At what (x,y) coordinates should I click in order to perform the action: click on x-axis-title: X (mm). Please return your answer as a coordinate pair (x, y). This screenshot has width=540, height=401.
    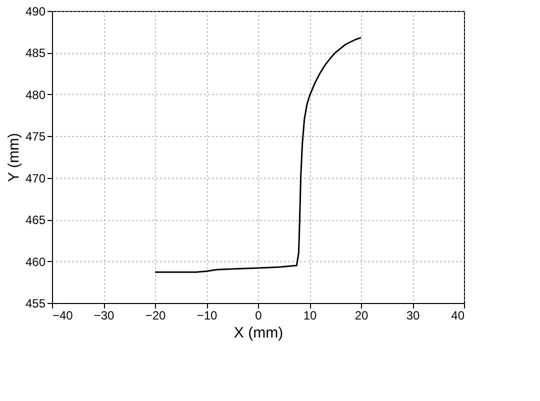
    Looking at the image, I should click on (259, 333).